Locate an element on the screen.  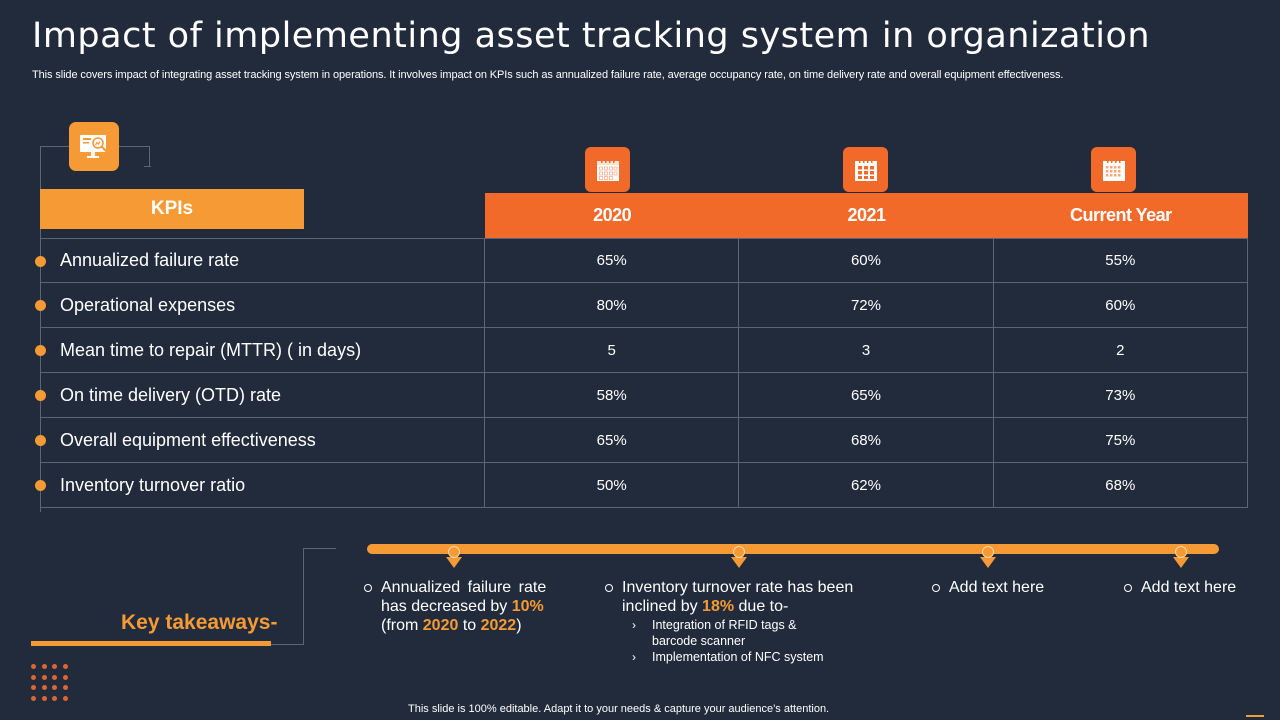
cell-value: 58% is located at coordinates (612, 395).